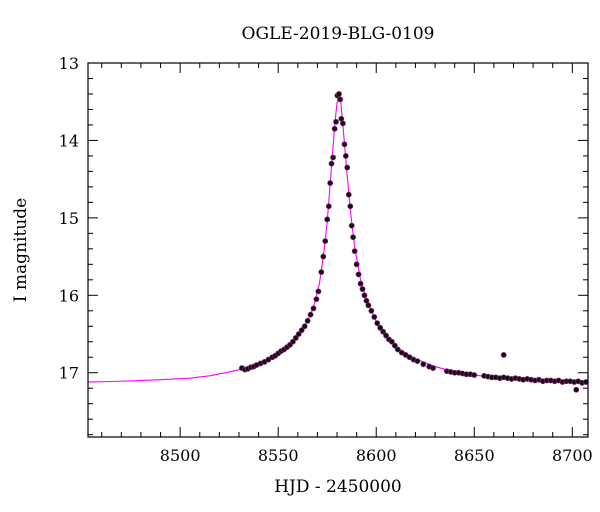  Describe the element at coordinates (69, 373) in the screenshot. I see `y-tick-label: 17` at that location.